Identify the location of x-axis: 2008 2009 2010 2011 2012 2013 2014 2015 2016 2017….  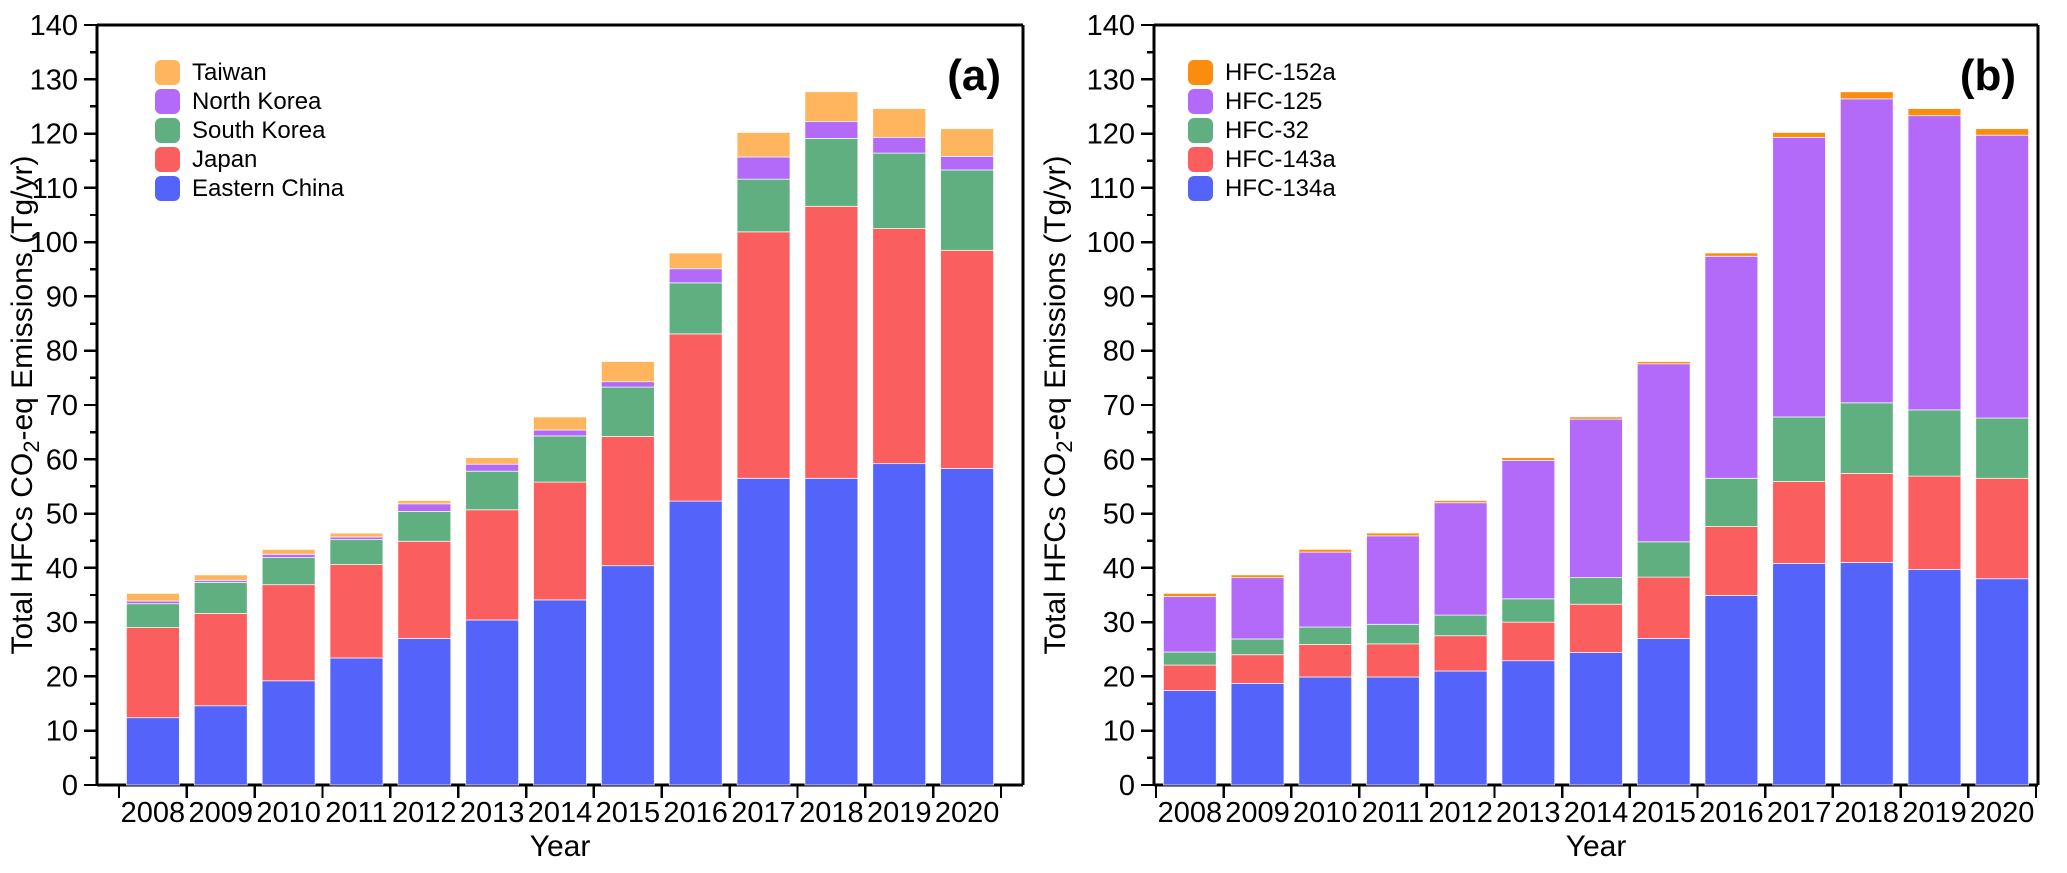
(1596, 807).